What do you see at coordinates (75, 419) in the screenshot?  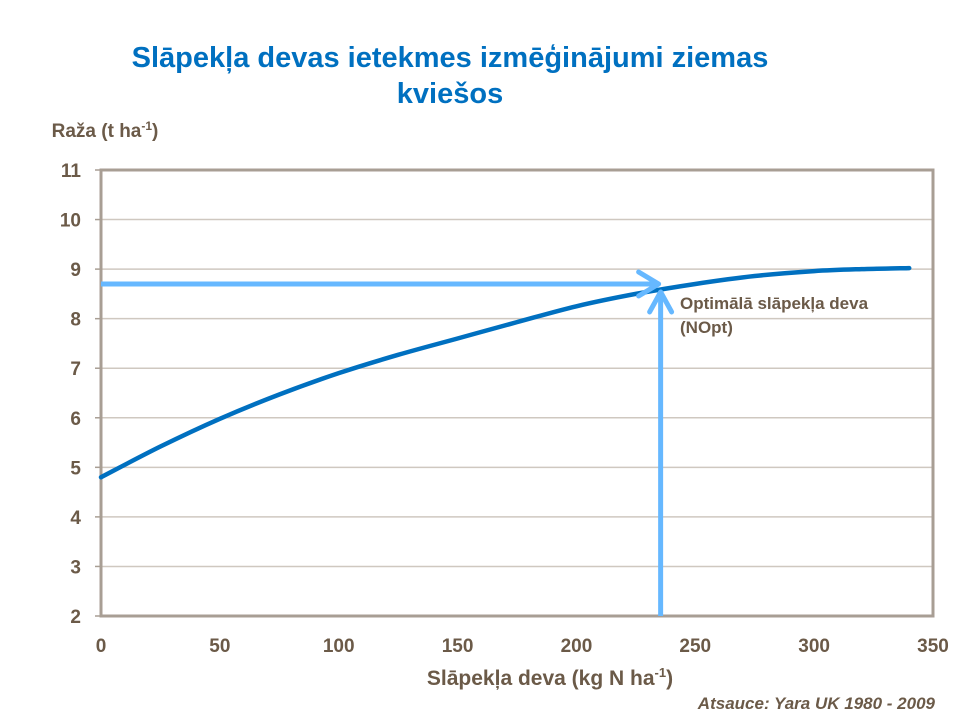 I see `y-tick-label: 6` at bounding box center [75, 419].